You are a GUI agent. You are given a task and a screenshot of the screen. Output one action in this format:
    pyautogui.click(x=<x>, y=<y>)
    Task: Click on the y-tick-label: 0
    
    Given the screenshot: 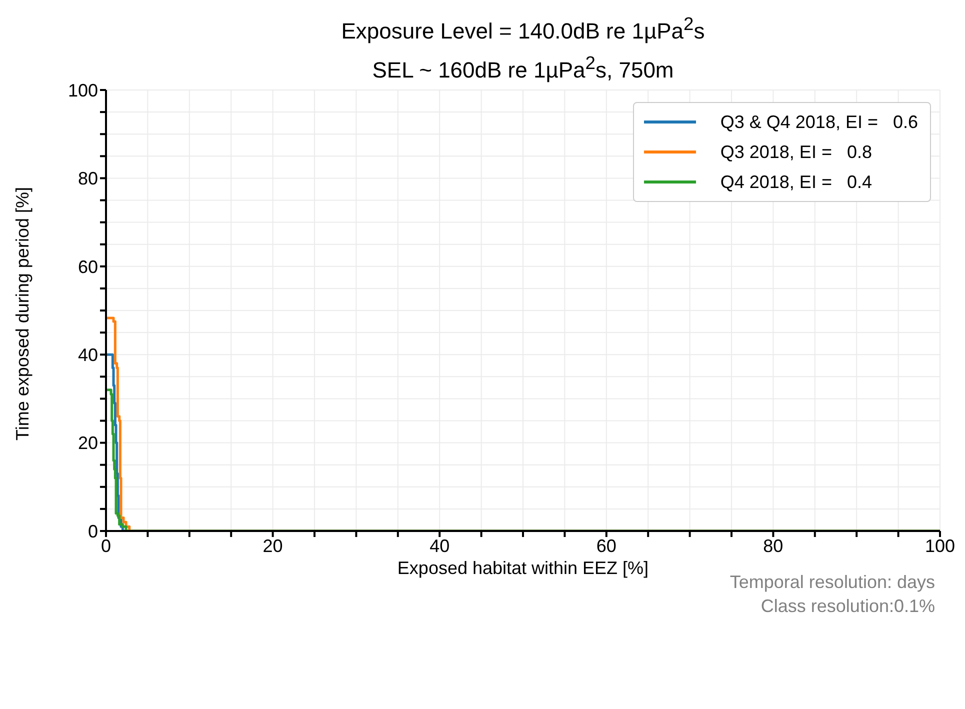 What is the action you would take?
    pyautogui.click(x=93, y=531)
    